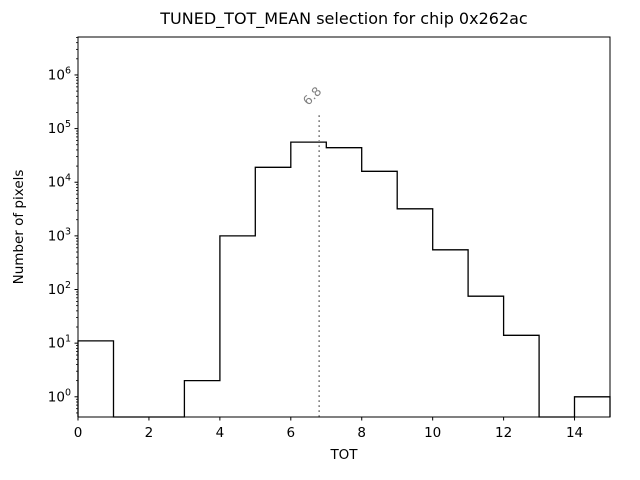 The width and height of the screenshot is (640, 480). What do you see at coordinates (59, 396) in the screenshot?
I see `y-tick-label: 10⁰` at bounding box center [59, 396].